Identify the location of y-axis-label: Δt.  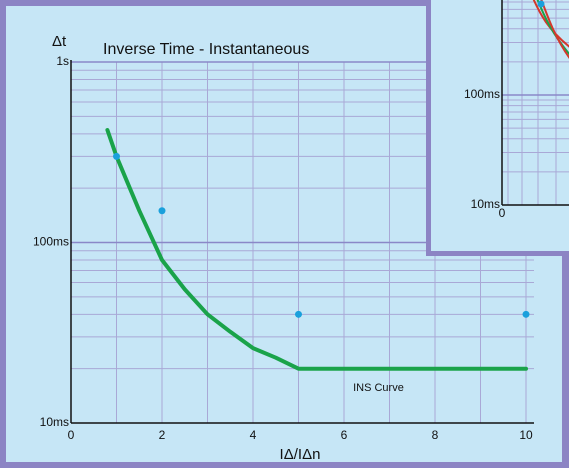
(59, 41).